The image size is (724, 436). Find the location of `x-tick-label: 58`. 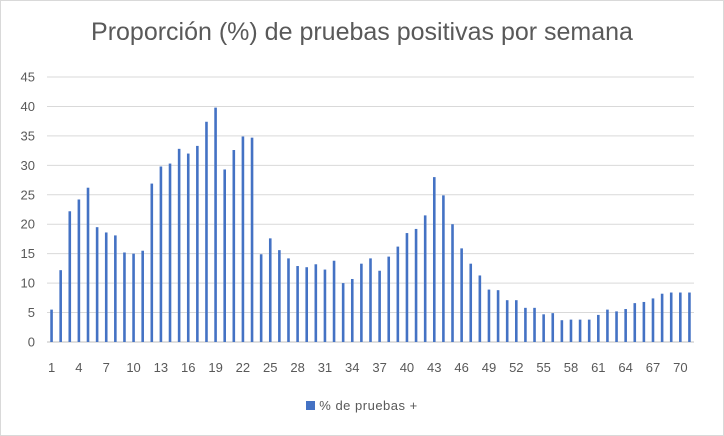

x-tick-label: 58 is located at coordinates (571, 367).